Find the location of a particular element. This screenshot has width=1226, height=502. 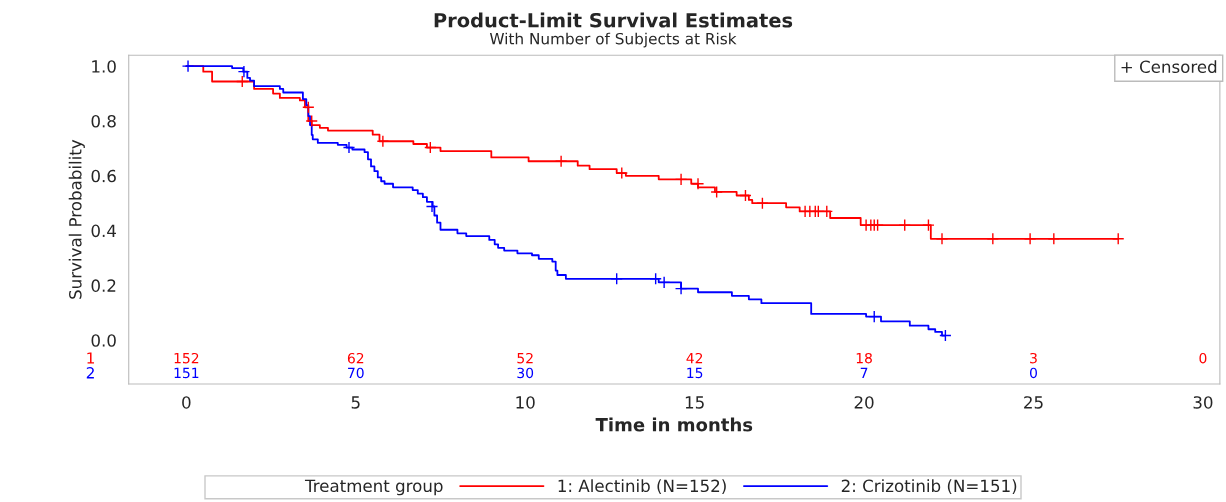

chart-title: Product-Limit Survival Estimates is located at coordinates (613, 20).